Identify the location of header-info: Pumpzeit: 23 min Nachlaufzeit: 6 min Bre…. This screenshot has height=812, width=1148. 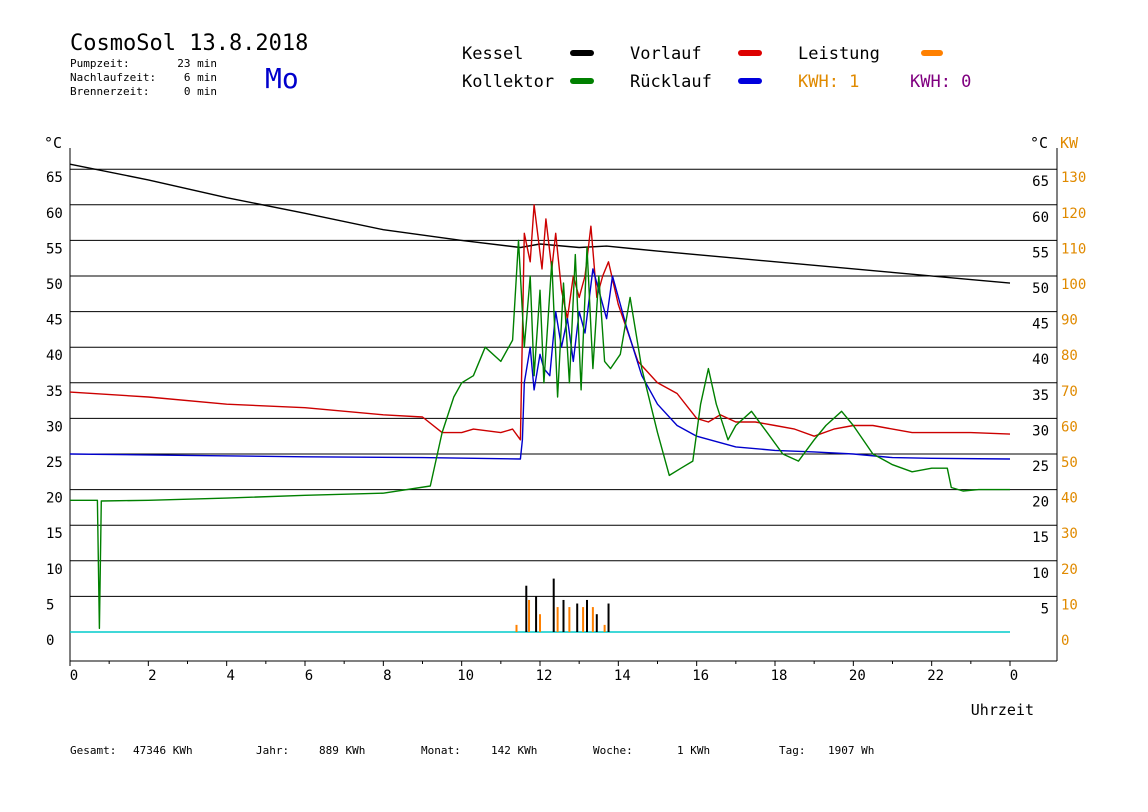
(143, 77).